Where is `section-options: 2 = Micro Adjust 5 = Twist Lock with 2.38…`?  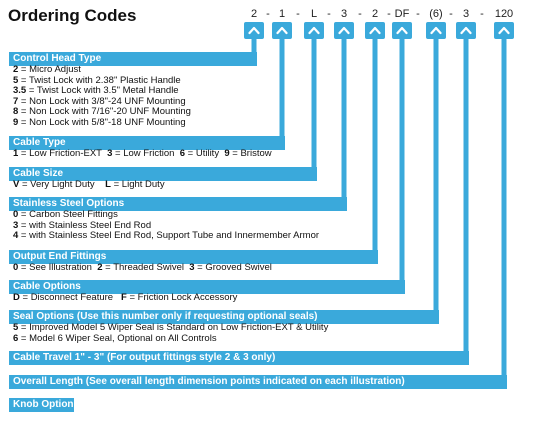
section-options: 2 = Micro Adjust 5 = Twist Lock with 2.38… is located at coordinates (102, 96).